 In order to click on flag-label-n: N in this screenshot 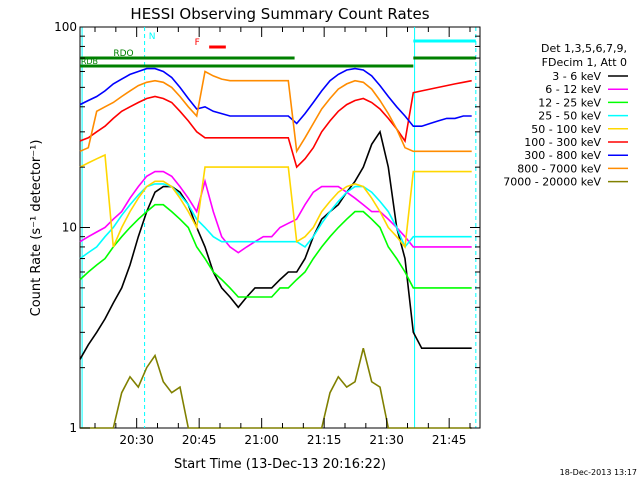, I will do `click(152, 37)`.